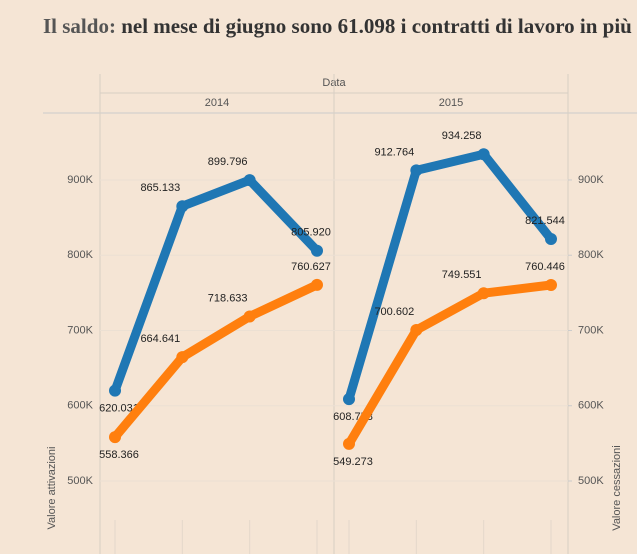 The image size is (637, 554). I want to click on y-axis-label: Valore attivazioni, so click(52, 488).